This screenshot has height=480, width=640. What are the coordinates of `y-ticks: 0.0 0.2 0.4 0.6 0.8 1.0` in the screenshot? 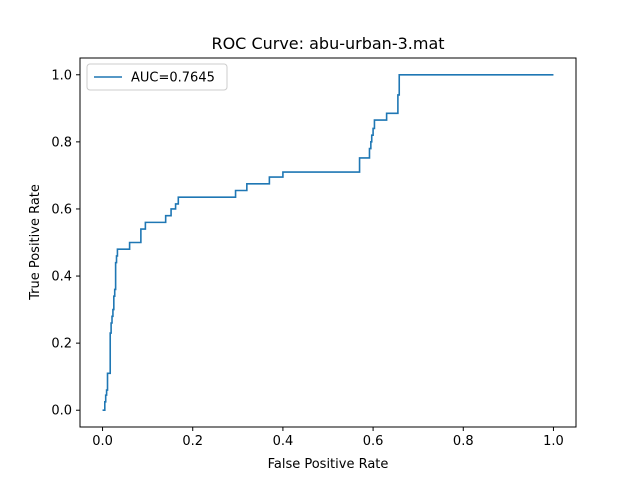 It's located at (65, 243).